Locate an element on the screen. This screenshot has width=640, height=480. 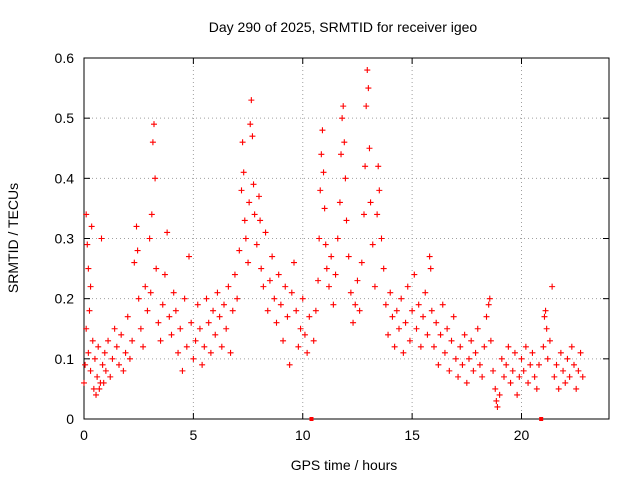
x-tick-label: 5 is located at coordinates (193, 435).